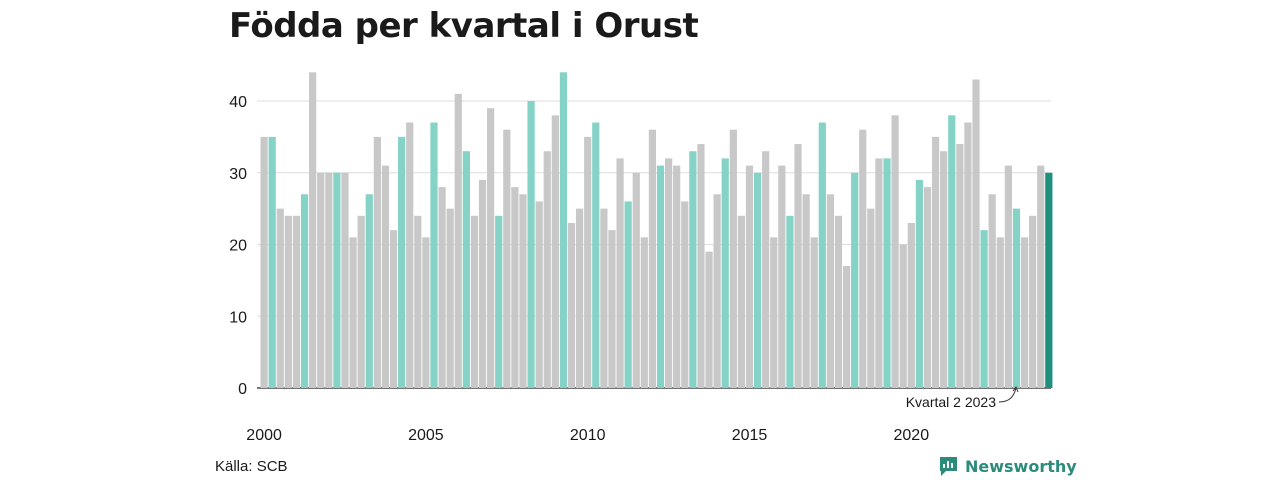 Image resolution: width=1280 pixels, height=480 pixels. I want to click on newsworthy-logo-icon, so click(948, 466).